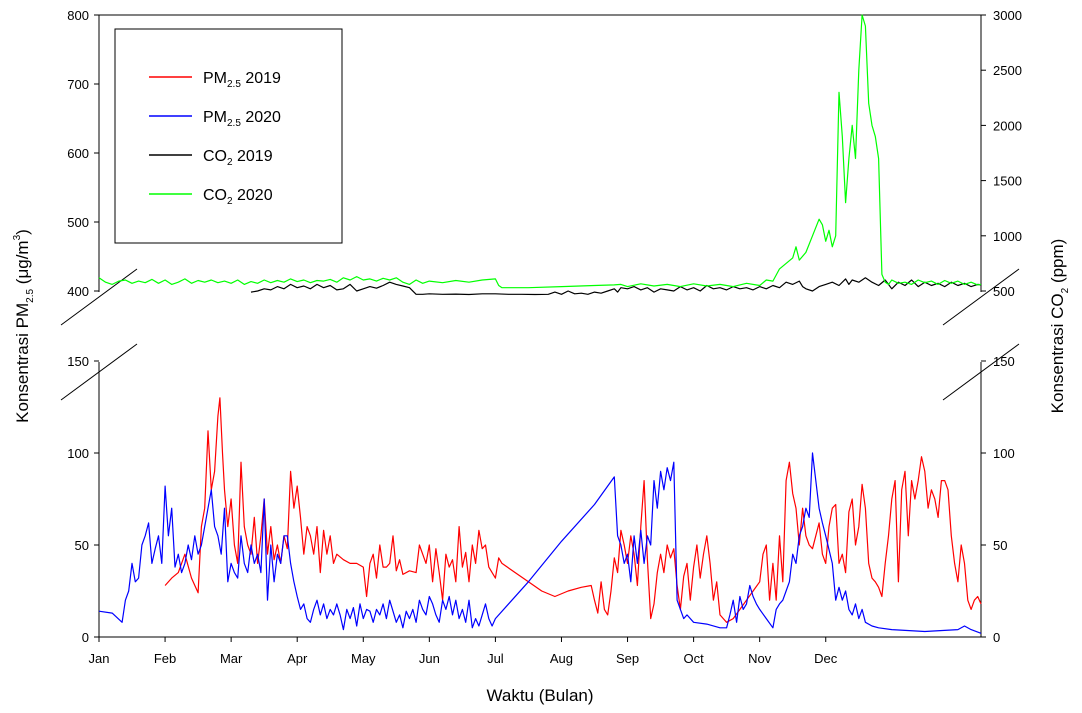 This screenshot has height=713, width=1082. What do you see at coordinates (1007, 181) in the screenshot?
I see `right-tick-label: 1500` at bounding box center [1007, 181].